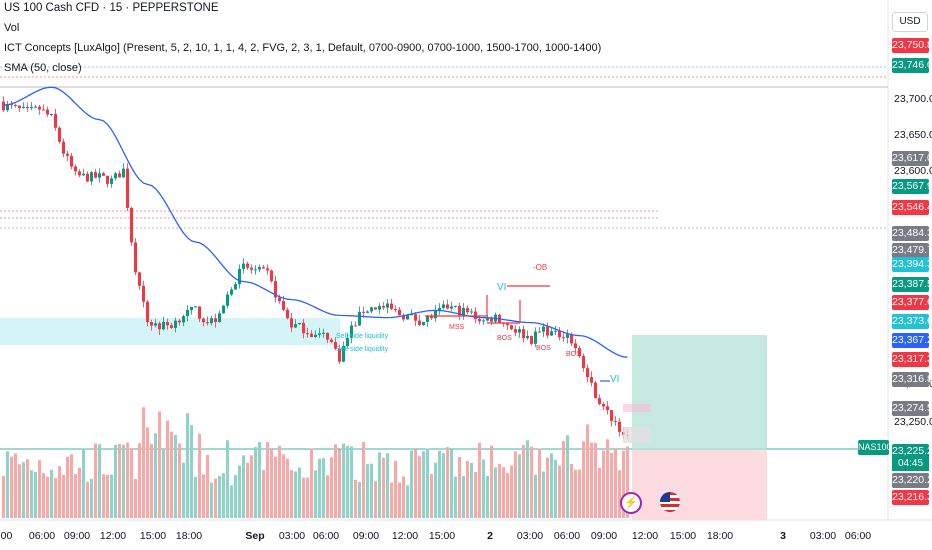 This screenshot has width=932, height=550. What do you see at coordinates (604, 536) in the screenshot?
I see `time-tick-label: 09:00` at bounding box center [604, 536].